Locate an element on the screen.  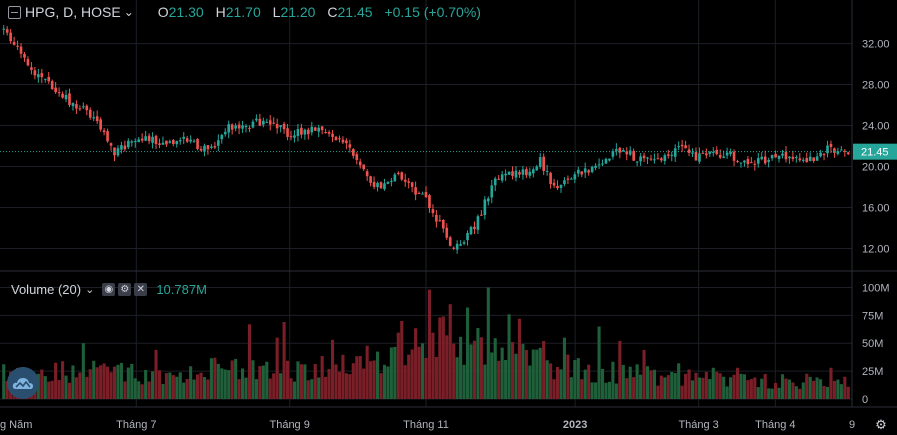
gear-icon: ⚙ is located at coordinates (881, 424).